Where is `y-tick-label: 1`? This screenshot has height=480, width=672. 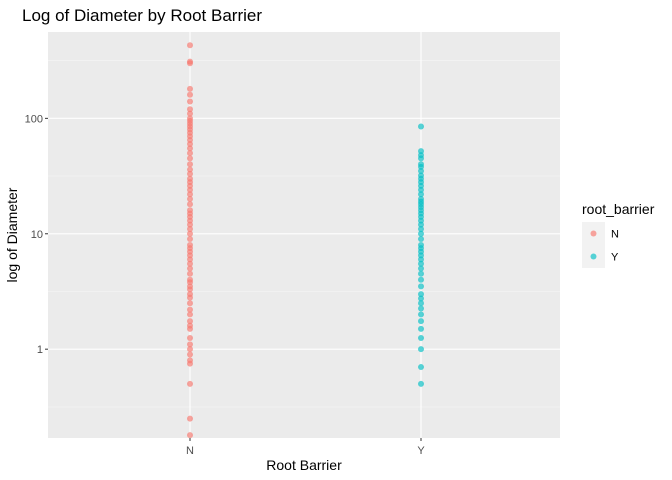
y-tick-label: 1 is located at coordinates (40, 350).